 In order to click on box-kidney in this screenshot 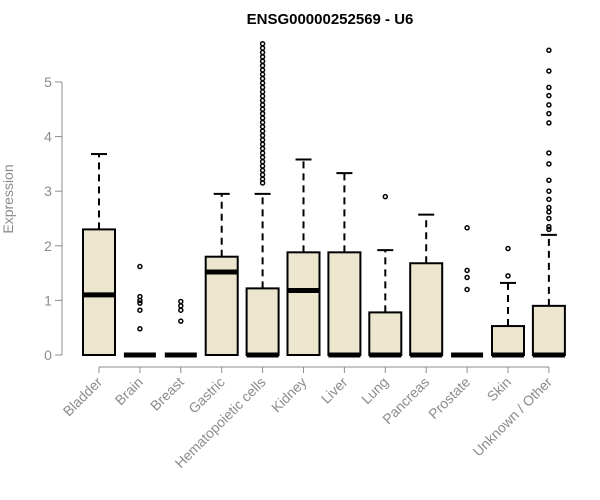, I will do `click(303, 257)`.